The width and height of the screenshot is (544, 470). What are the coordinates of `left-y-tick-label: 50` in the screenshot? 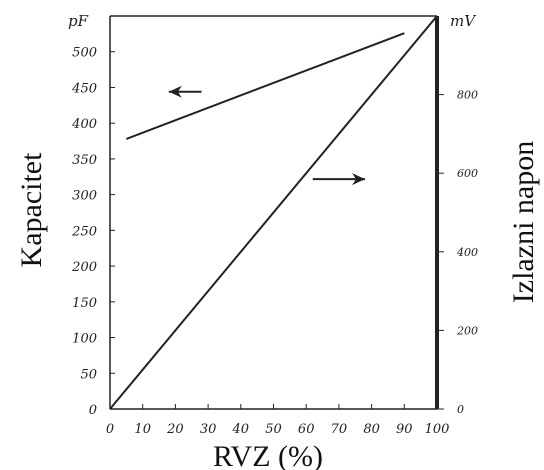 It's located at (88, 374).